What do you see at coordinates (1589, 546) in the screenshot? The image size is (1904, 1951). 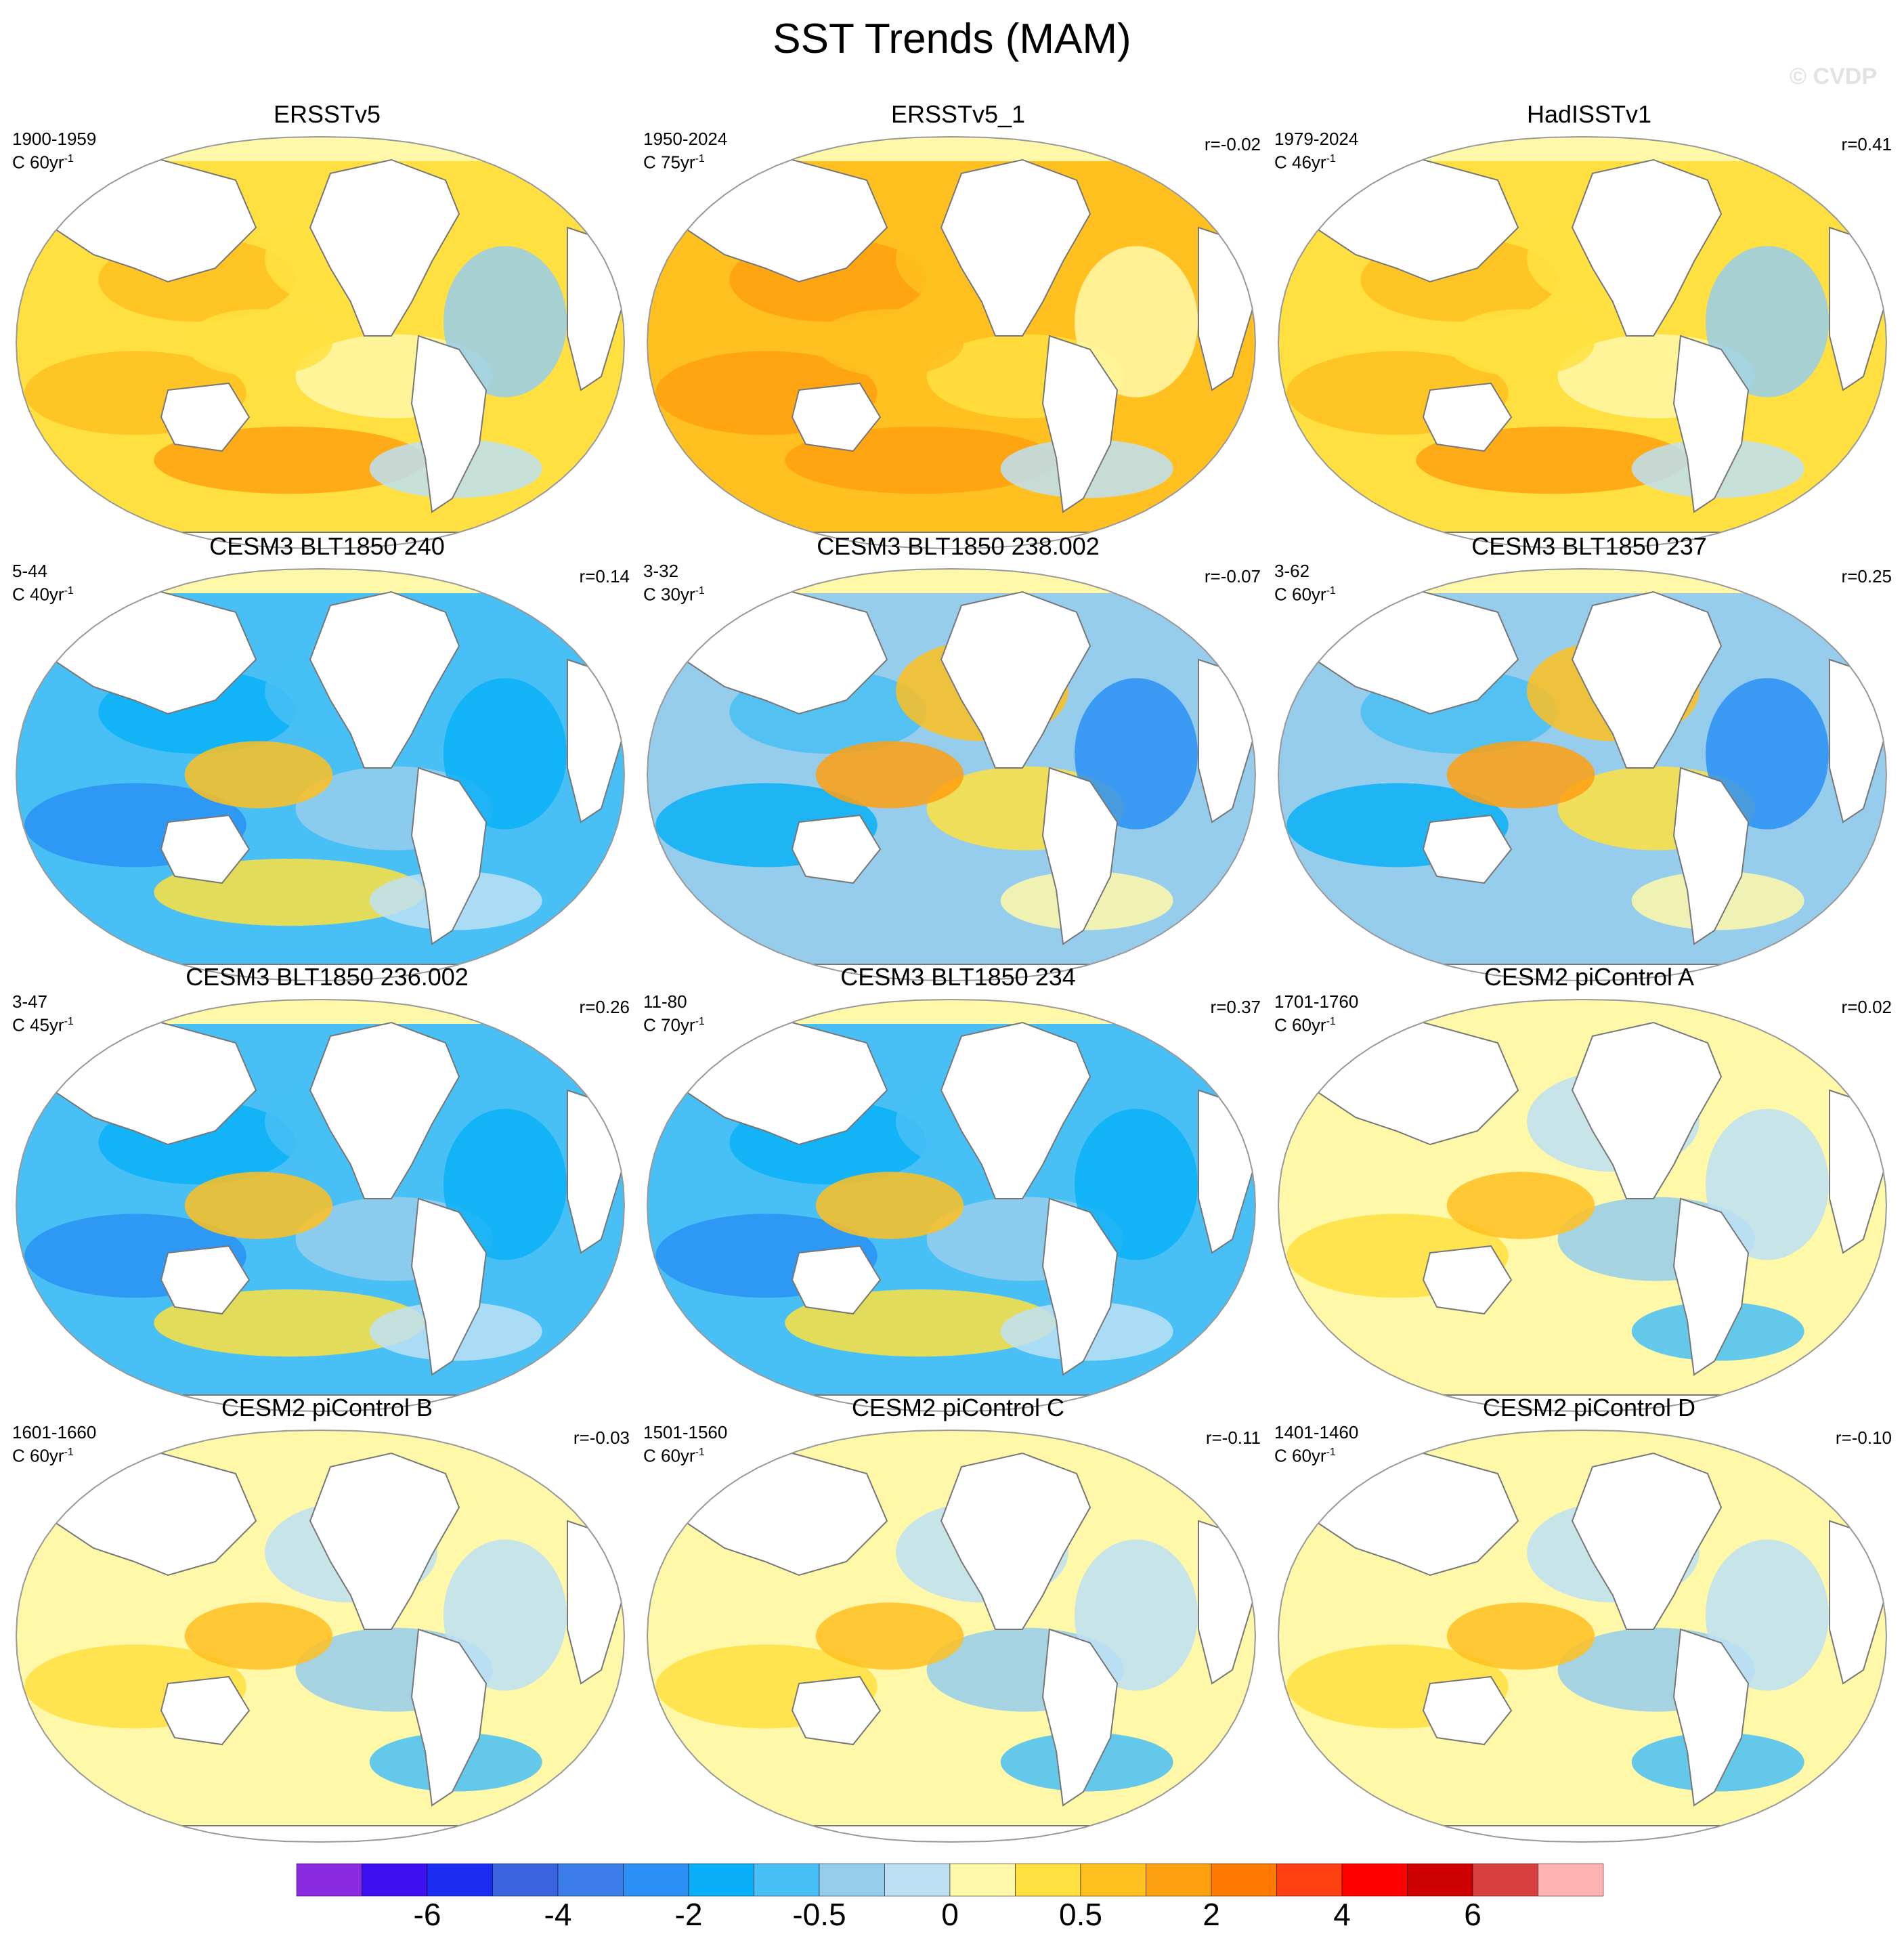 I see `panel-title: CESM3 BLT1850 237` at bounding box center [1589, 546].